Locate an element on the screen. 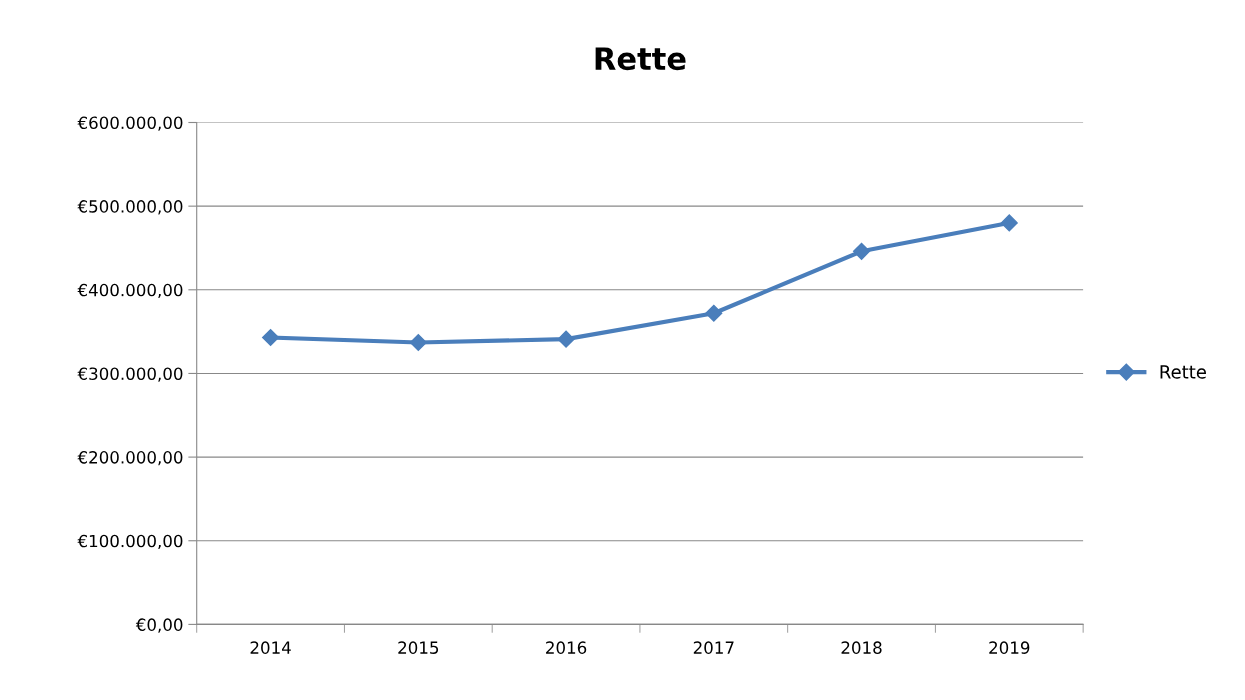 This screenshot has width=1245, height=700. y-tick-label: €100.000,00 is located at coordinates (130, 542).